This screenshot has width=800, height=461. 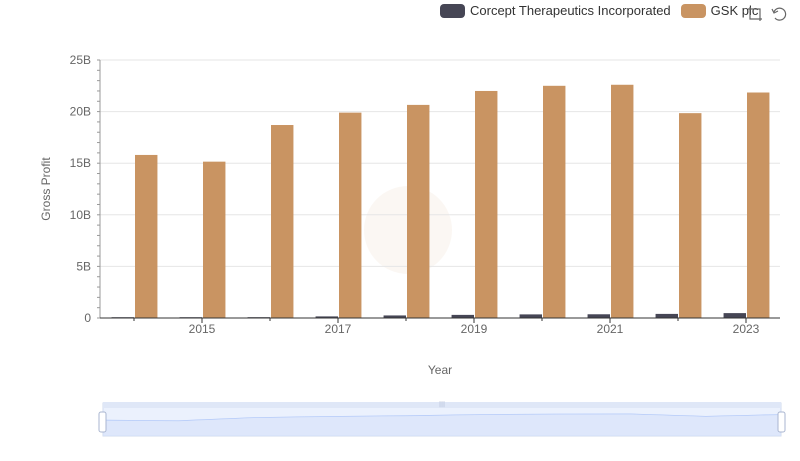 I want to click on bar-gsk-2019, so click(x=486, y=204).